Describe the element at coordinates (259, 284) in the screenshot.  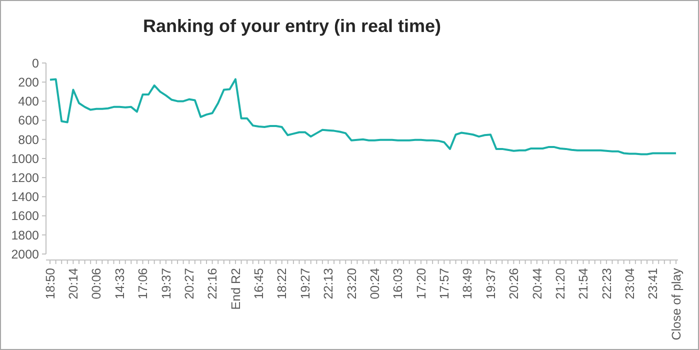
I see `x-tick-label: 16:45` at that location.